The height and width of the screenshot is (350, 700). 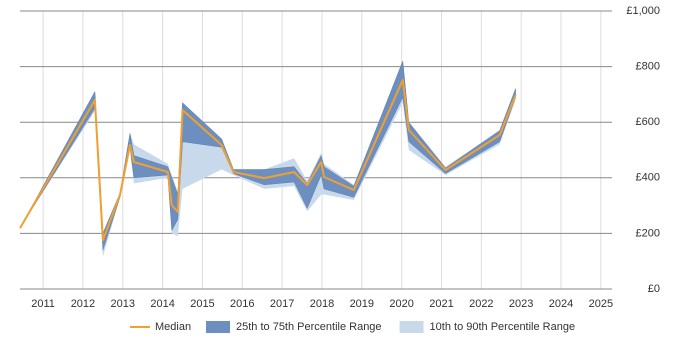 I want to click on x-tick-label: 2017, so click(x=282, y=304).